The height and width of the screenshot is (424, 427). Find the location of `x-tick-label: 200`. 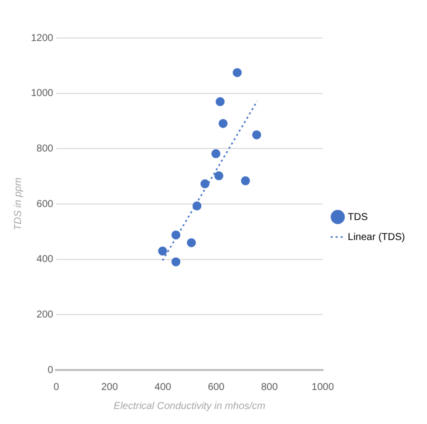

x-tick-label: 200 is located at coordinates (109, 387).